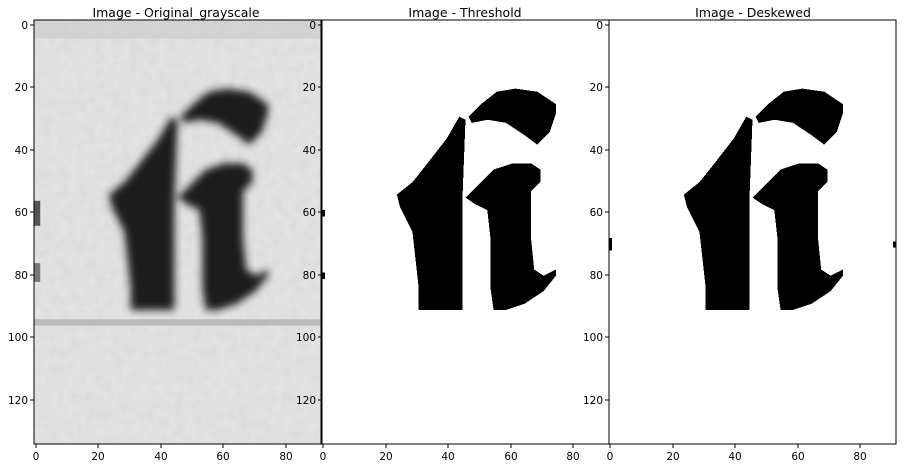 Image resolution: width=904 pixels, height=470 pixels. What do you see at coordinates (753, 12) in the screenshot?
I see `panel-title: Image - Deskewed` at bounding box center [753, 12].